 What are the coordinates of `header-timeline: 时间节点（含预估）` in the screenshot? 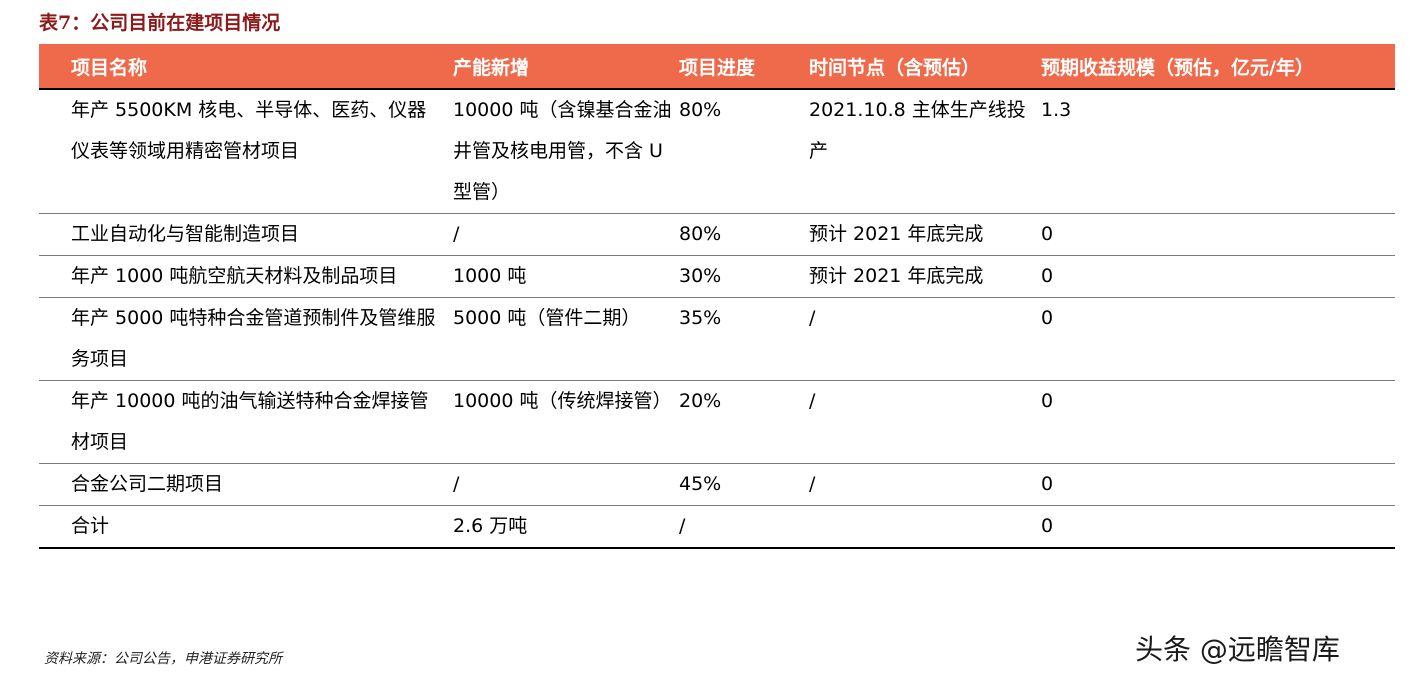 It's located at (925, 67).